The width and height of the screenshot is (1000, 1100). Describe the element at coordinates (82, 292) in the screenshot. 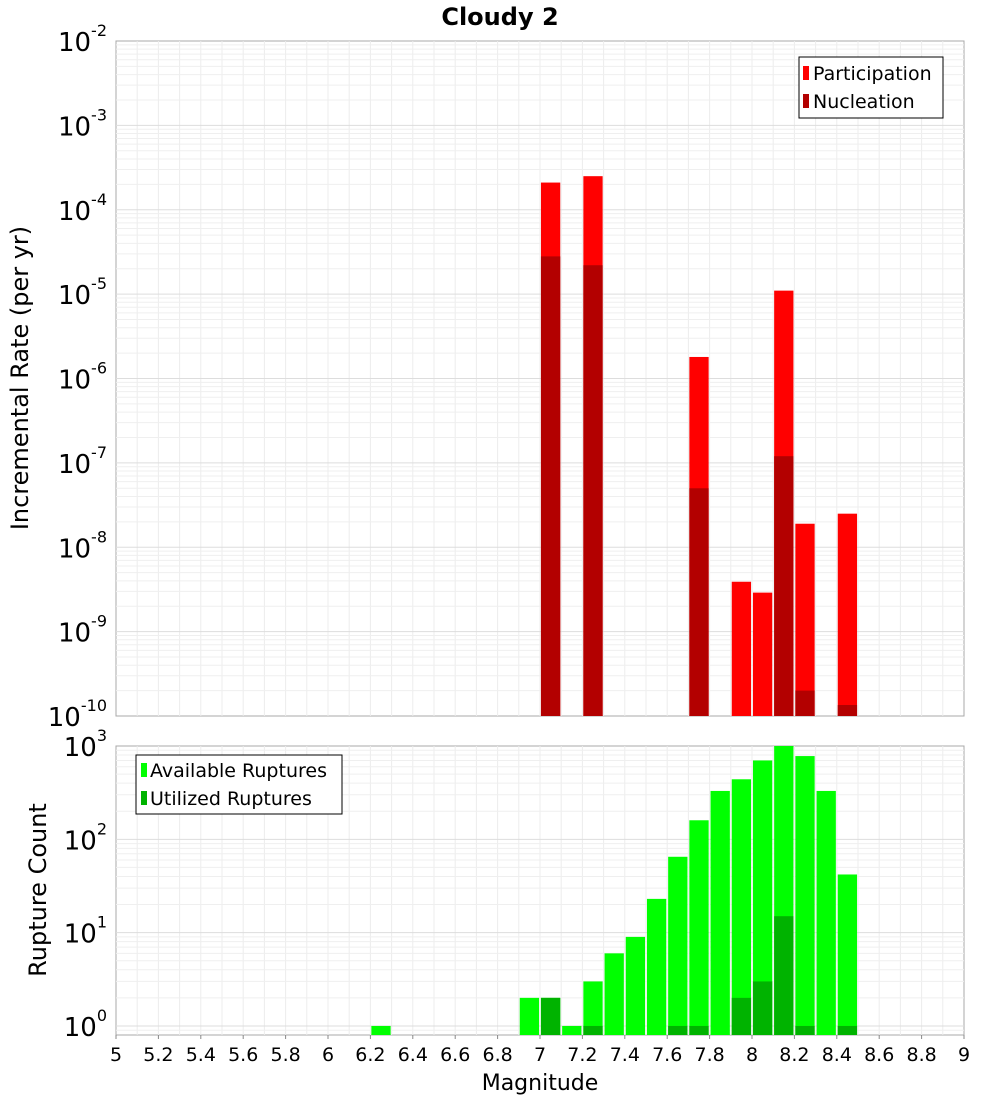

I see `y-tick-label: 10⁻⁵` at that location.